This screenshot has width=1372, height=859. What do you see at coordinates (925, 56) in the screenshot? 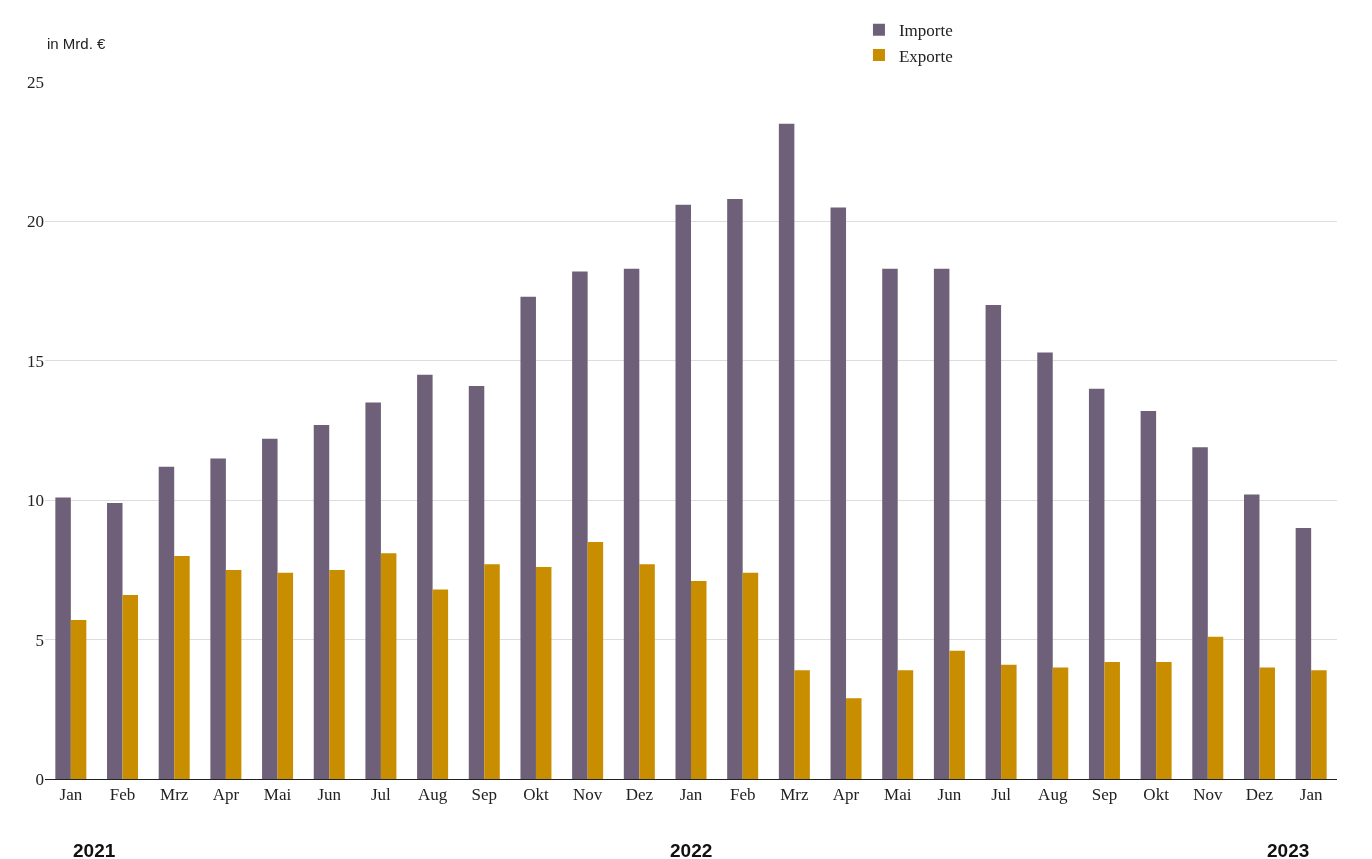
I see `legend-label: Exporte` at bounding box center [925, 56].